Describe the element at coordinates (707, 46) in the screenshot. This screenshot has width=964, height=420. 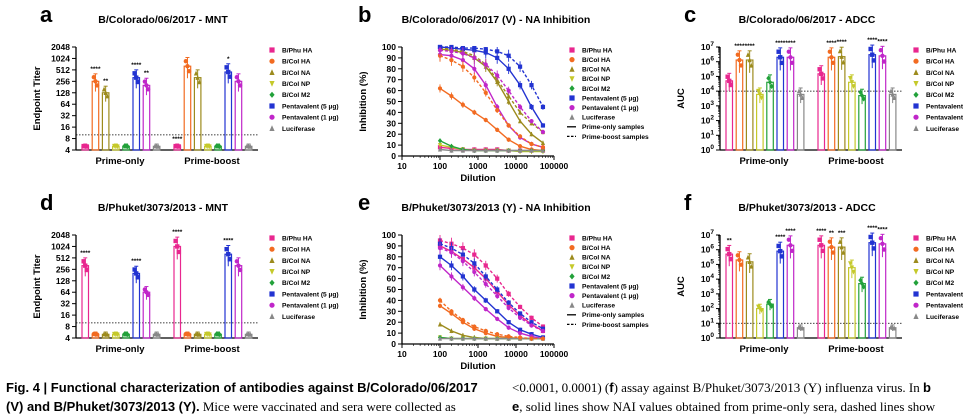
I see `y-tick-label: 107` at that location.